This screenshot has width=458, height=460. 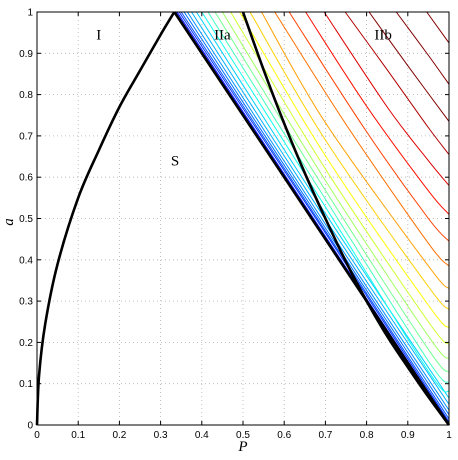 What do you see at coordinates (449, 435) in the screenshot?
I see `x-tick-label: 1` at bounding box center [449, 435].